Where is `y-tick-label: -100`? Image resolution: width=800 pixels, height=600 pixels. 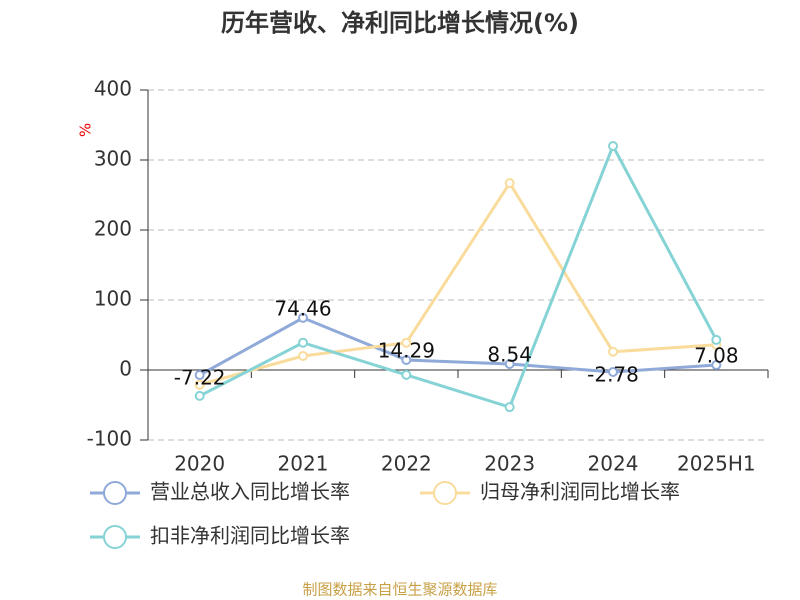
y-tick-label: -100 is located at coordinates (109, 439).